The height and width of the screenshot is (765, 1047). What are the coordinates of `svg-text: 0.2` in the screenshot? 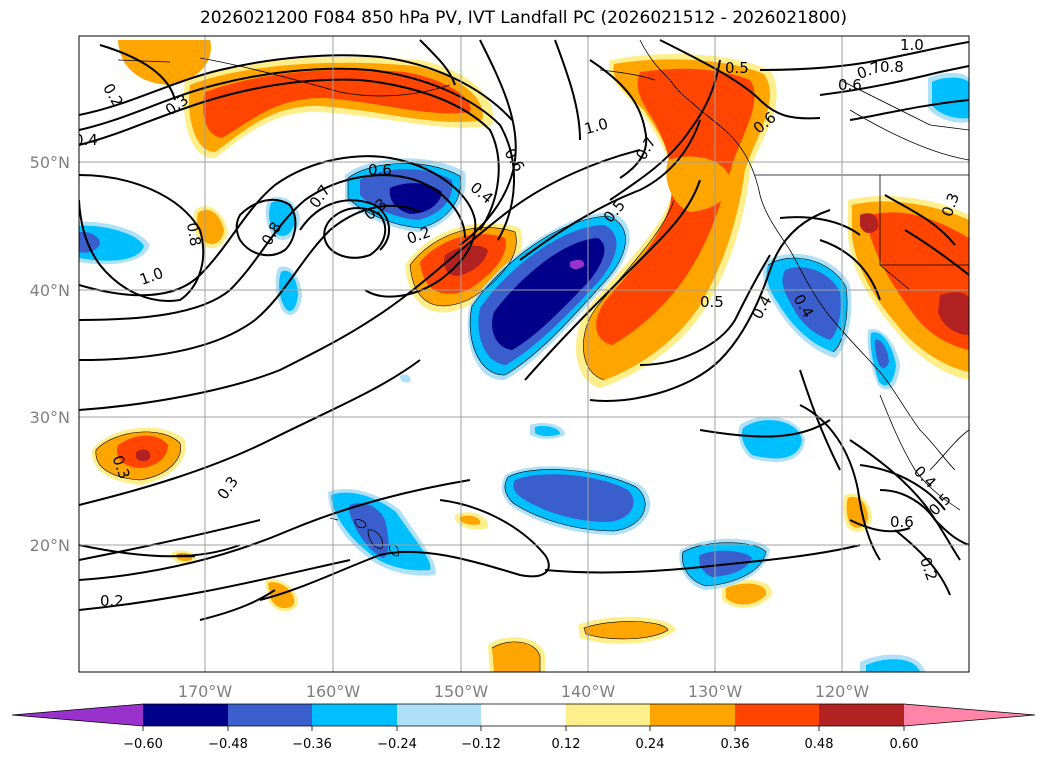 It's located at (112, 601).